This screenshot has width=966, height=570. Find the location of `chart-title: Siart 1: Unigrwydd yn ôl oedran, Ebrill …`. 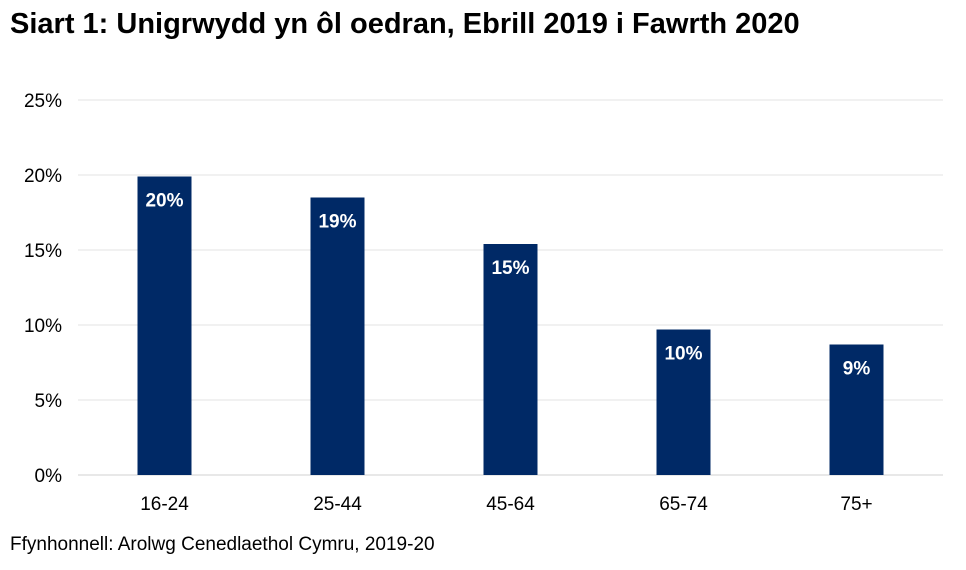

chart-title: Siart 1: Unigrwydd yn ôl oedran, Ebrill … is located at coordinates (405, 24).